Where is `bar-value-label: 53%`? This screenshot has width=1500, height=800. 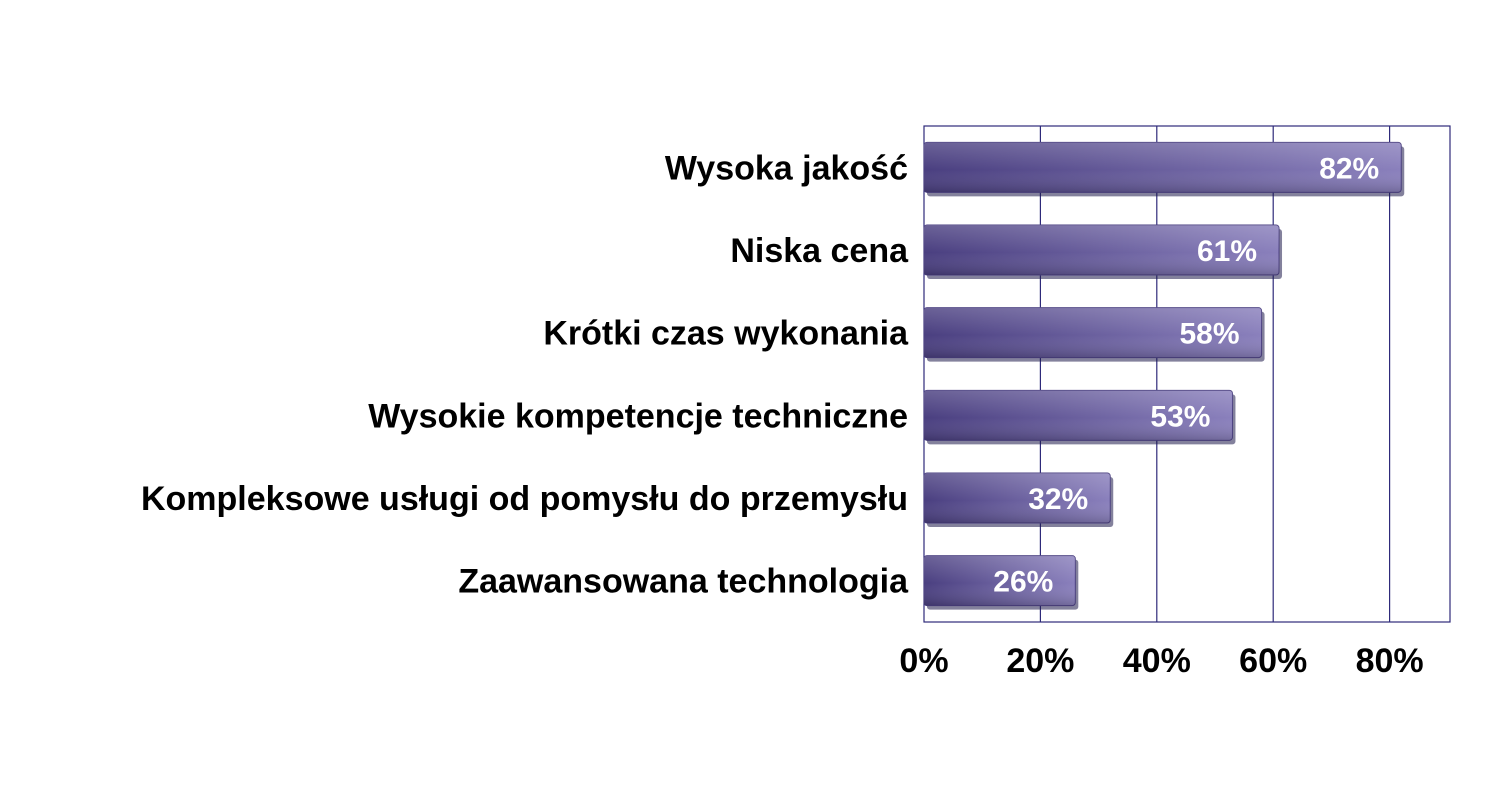 bar-value-label: 53% is located at coordinates (1180, 416).